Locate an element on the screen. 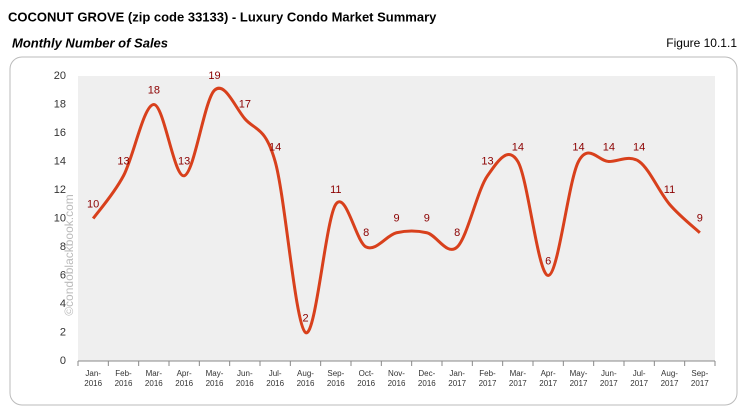 This screenshot has height=414, width=745. y-tick-label: 18 is located at coordinates (60, 104).